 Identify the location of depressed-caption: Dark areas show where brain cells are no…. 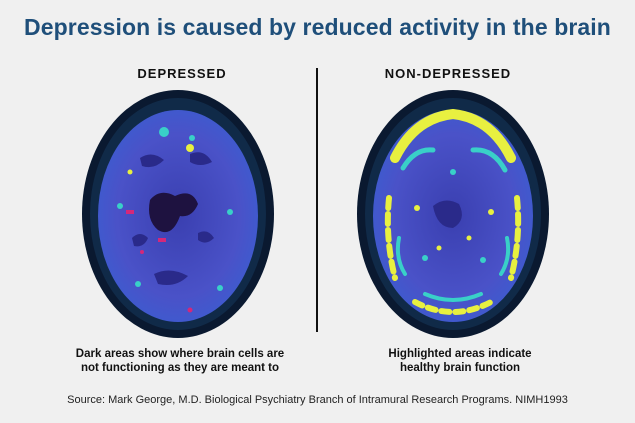
(180, 361).